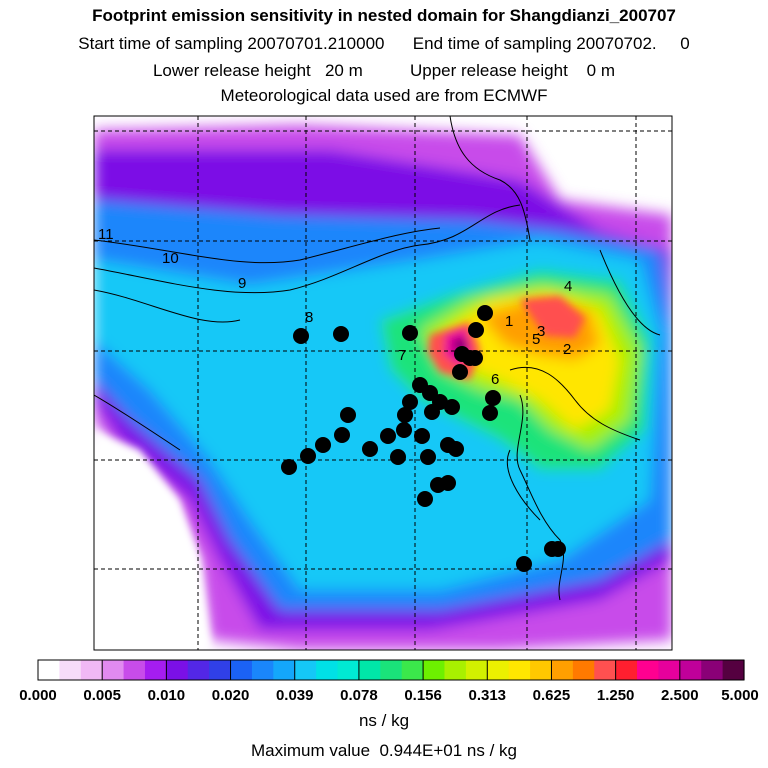 The image size is (768, 768). Describe the element at coordinates (541, 331) in the screenshot. I see `marker-label-3: 3` at that location.